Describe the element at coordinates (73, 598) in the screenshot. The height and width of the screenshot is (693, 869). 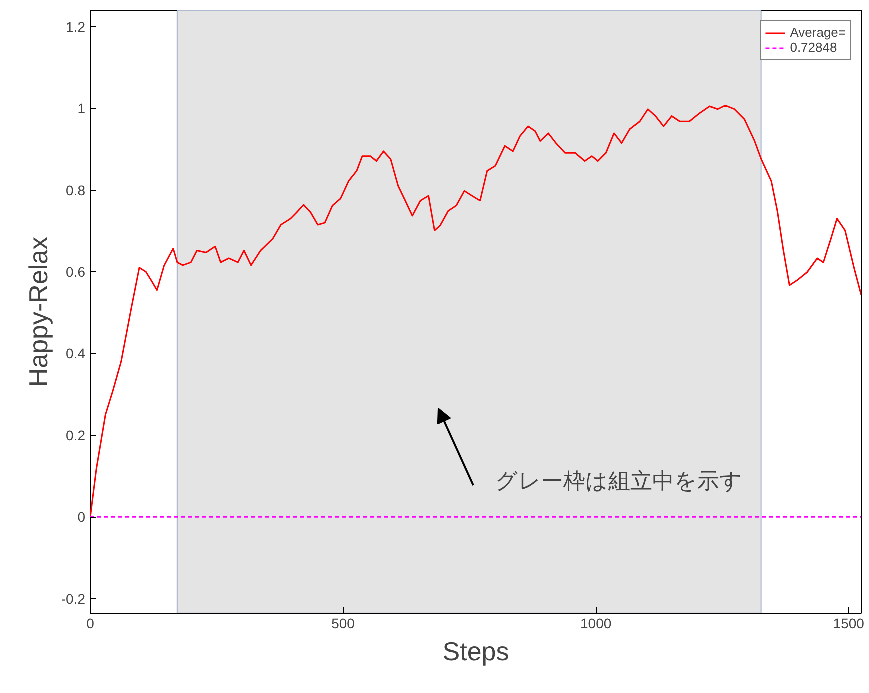
I see `y-tick-label: -0.2` at that location.